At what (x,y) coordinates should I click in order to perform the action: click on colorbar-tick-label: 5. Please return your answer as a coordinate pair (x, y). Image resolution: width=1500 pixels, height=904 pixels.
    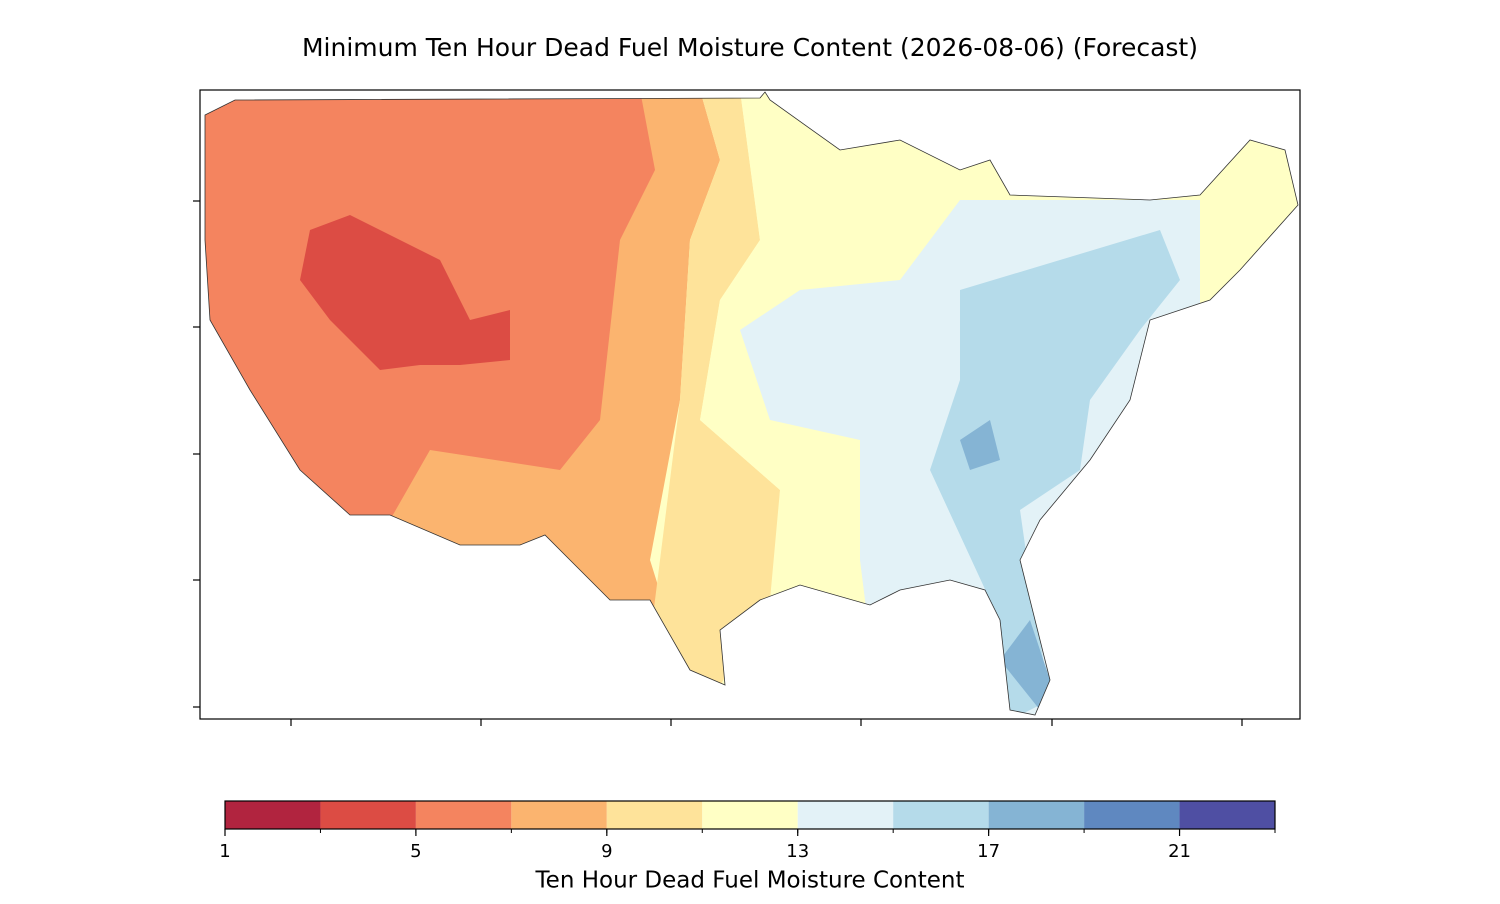
    Looking at the image, I should click on (415, 851).